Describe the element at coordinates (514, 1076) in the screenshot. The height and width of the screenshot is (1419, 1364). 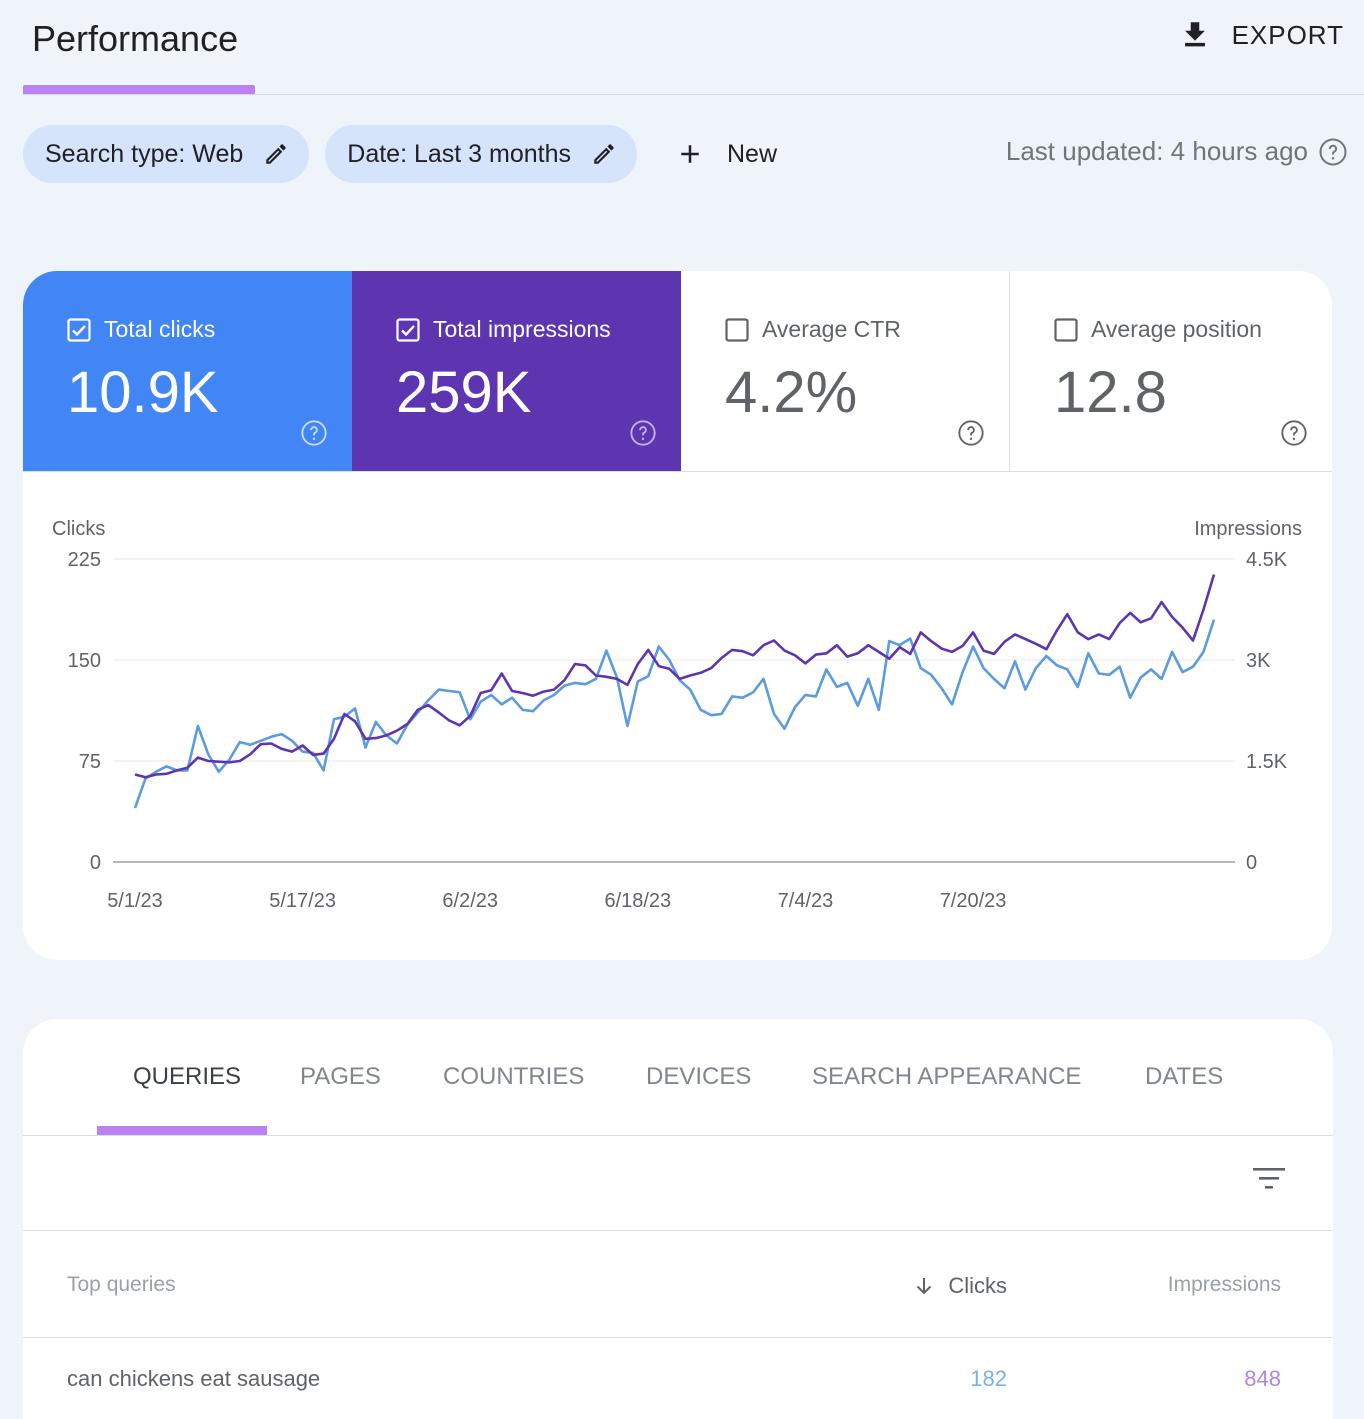
I see `tab-countries: COUNTRIES` at that location.